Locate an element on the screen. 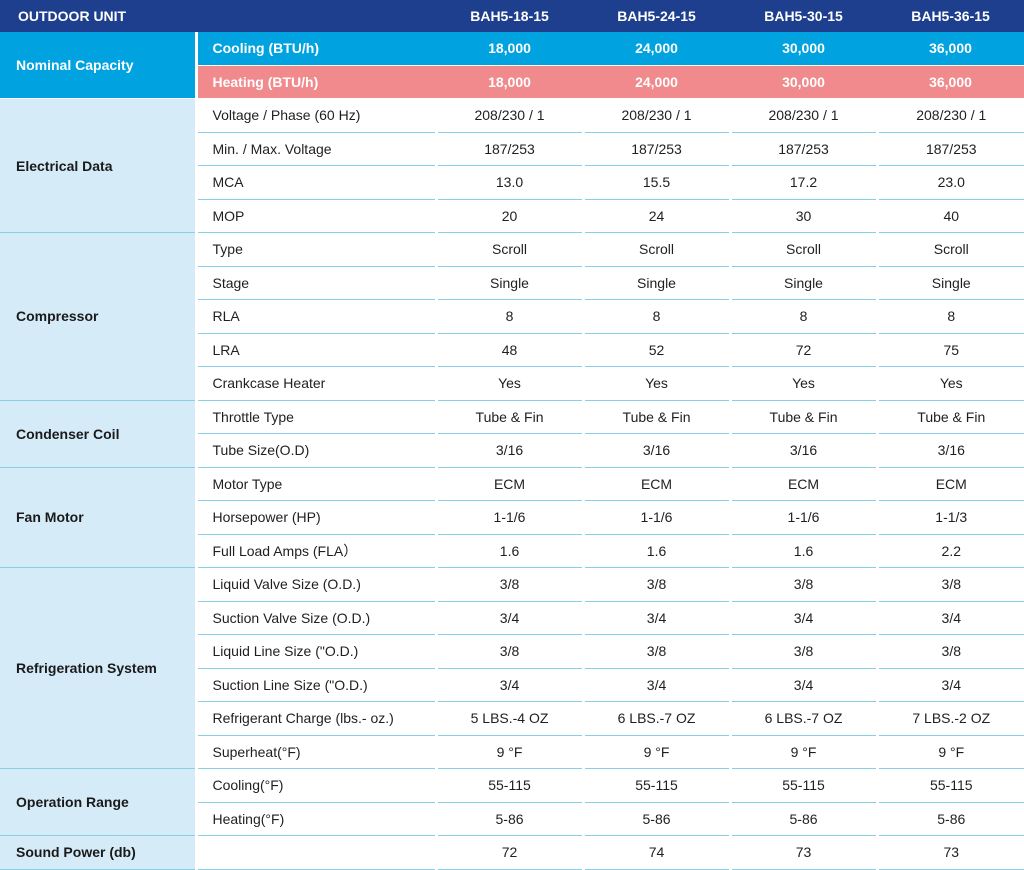 The width and height of the screenshot is (1024, 870). value-cell: 30,000 is located at coordinates (804, 49).